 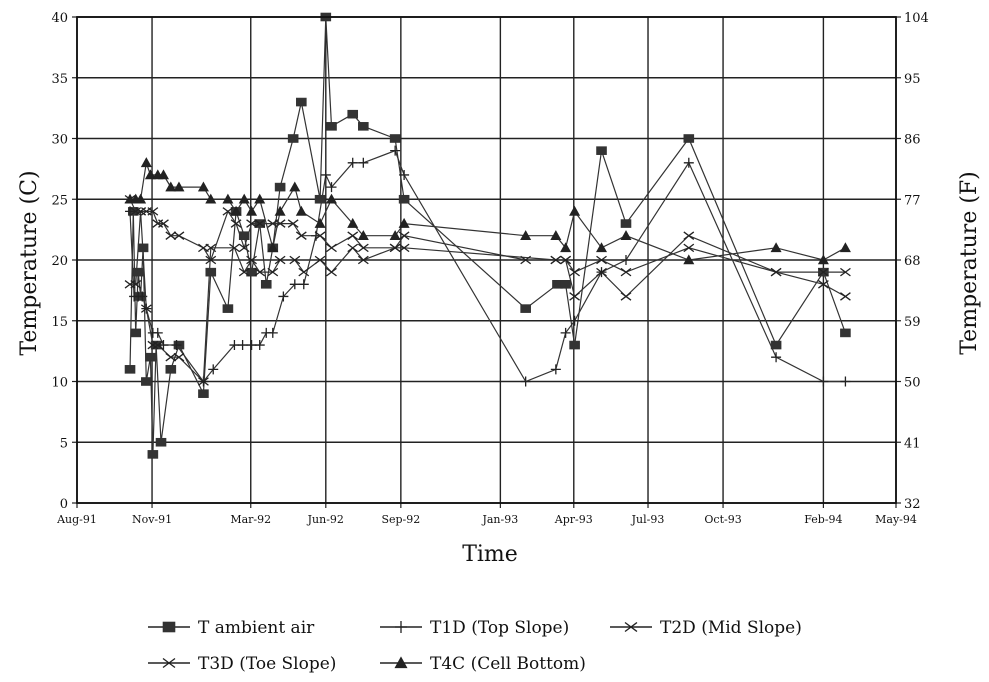 I want to click on legend-item-t3d-toe-slope: T3D (Toe Slope), so click(x=242, y=664).